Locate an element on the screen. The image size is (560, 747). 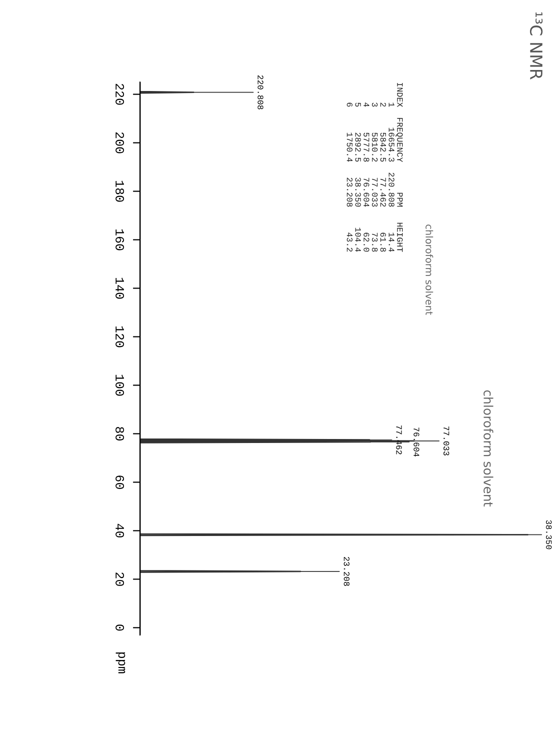
annotation: 76.604 is located at coordinates (417, 442).